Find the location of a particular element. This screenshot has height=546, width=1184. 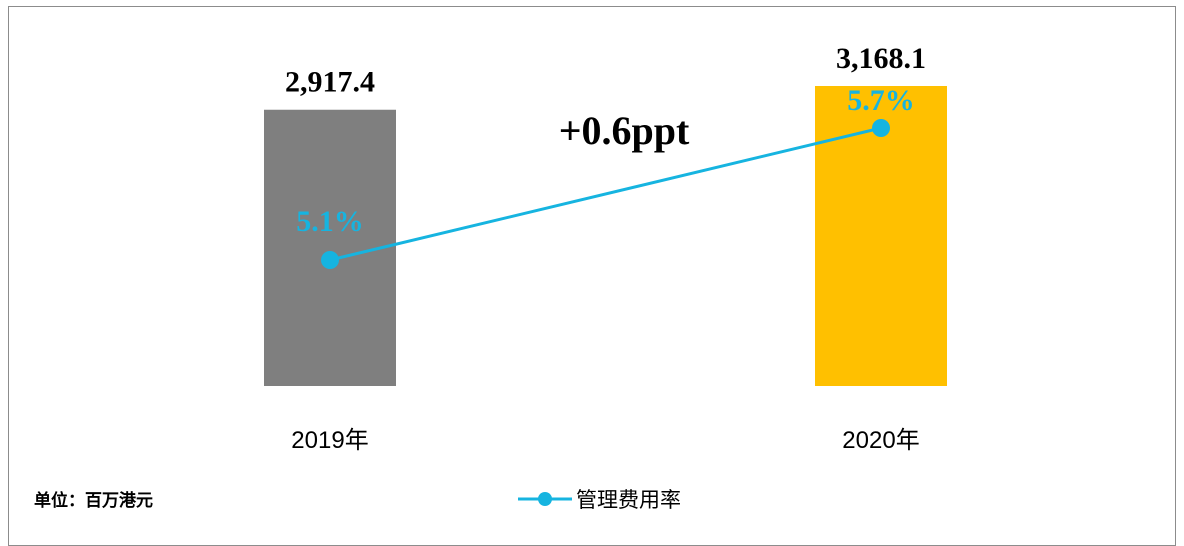

change-annotation: +0.6ppt is located at coordinates (624, 130).